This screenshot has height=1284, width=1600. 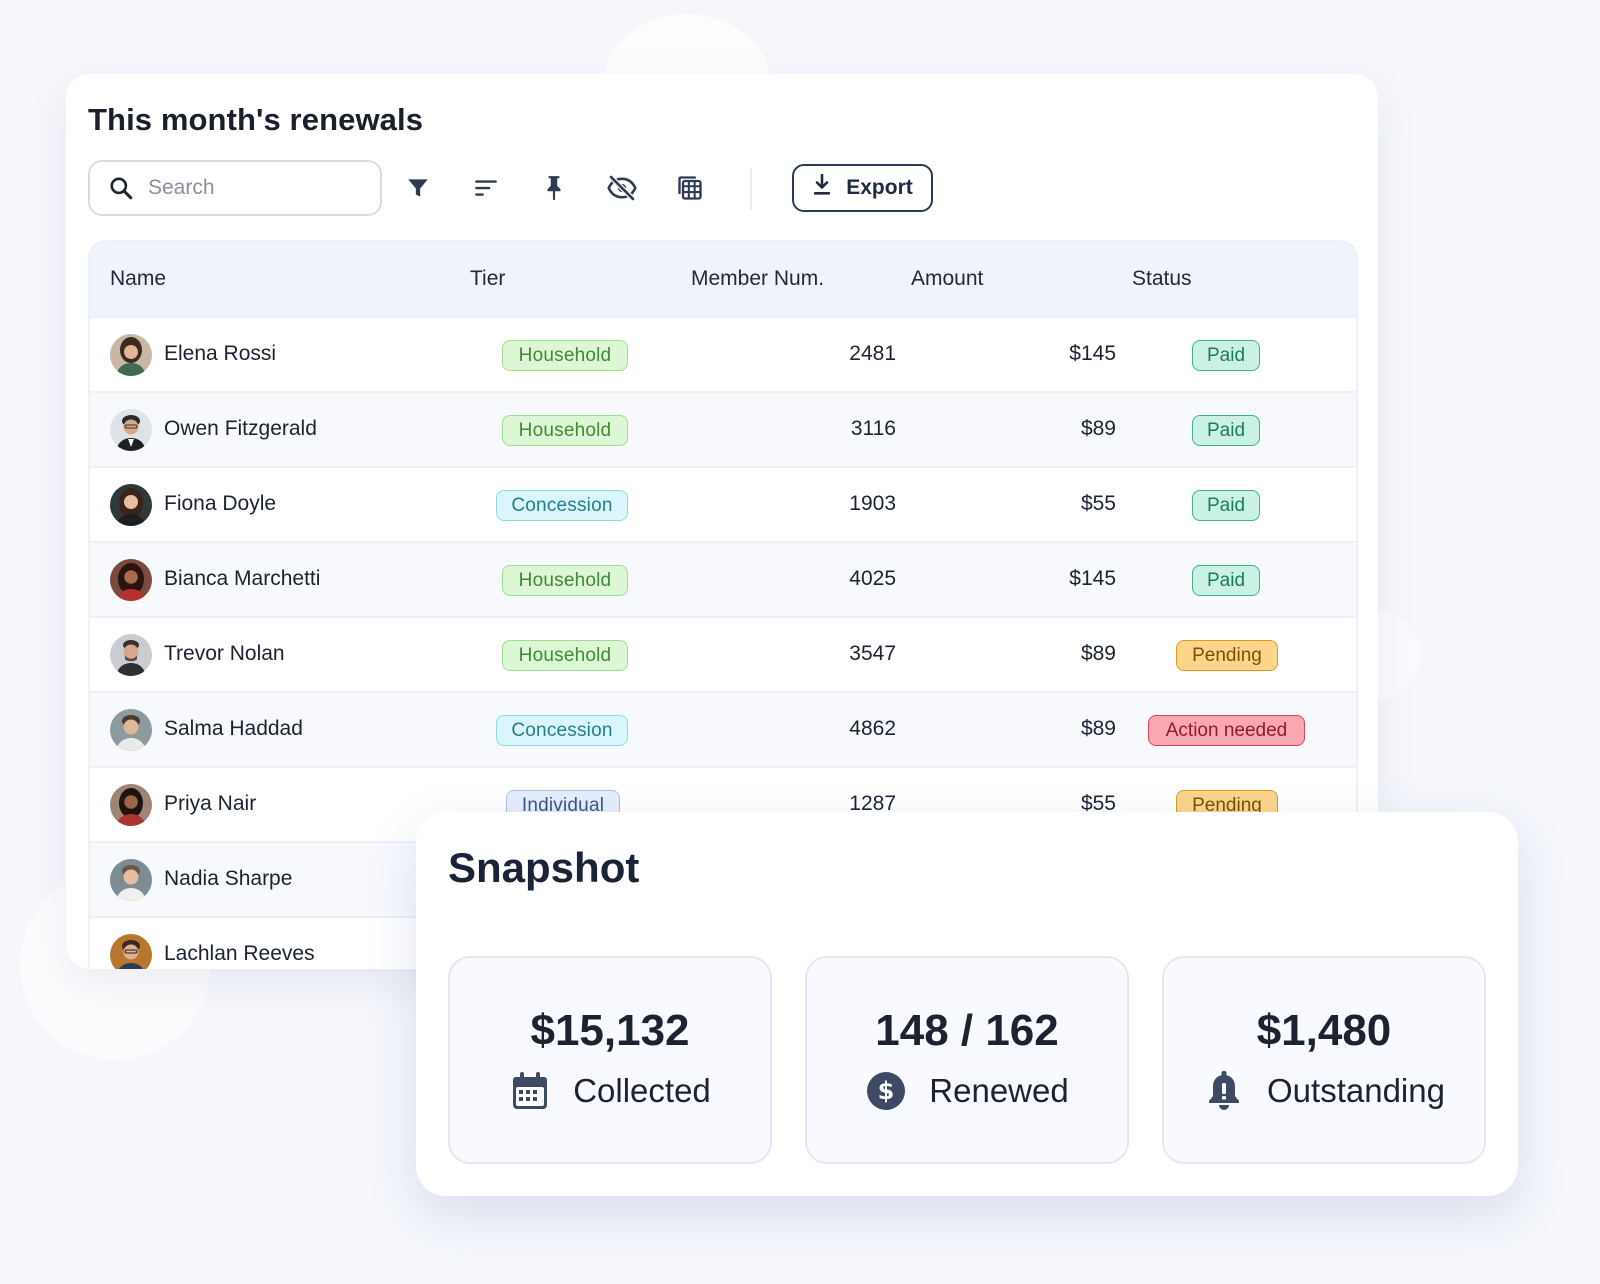 What do you see at coordinates (947, 278) in the screenshot?
I see `column-header-amount: Amount` at bounding box center [947, 278].